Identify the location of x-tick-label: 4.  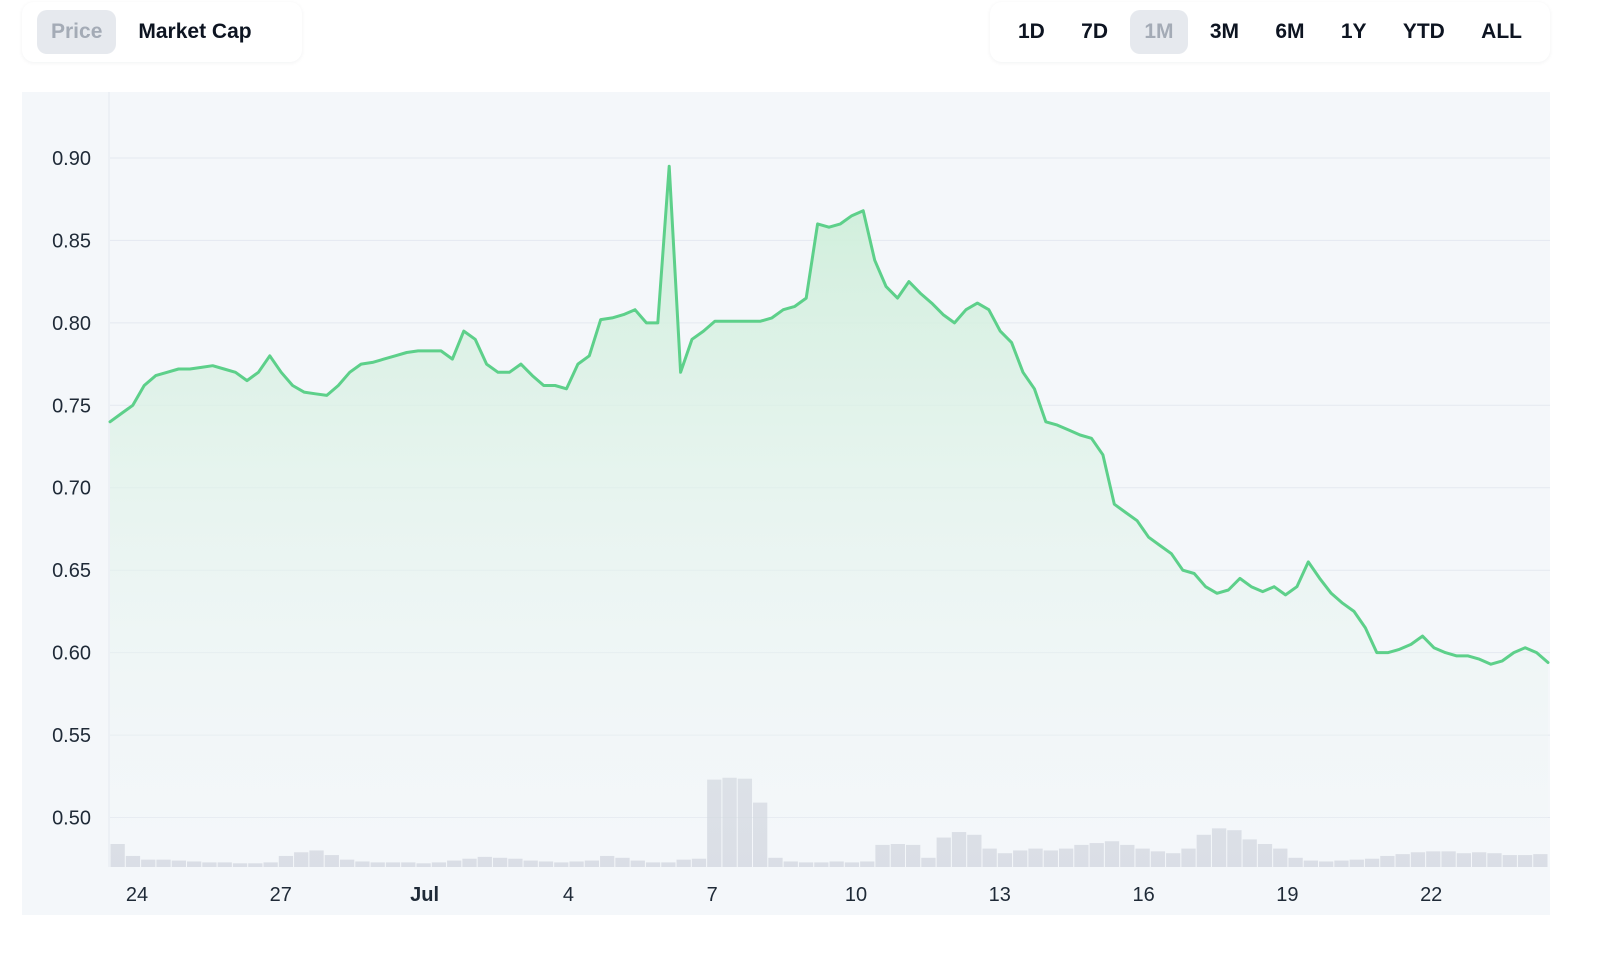
(568, 895).